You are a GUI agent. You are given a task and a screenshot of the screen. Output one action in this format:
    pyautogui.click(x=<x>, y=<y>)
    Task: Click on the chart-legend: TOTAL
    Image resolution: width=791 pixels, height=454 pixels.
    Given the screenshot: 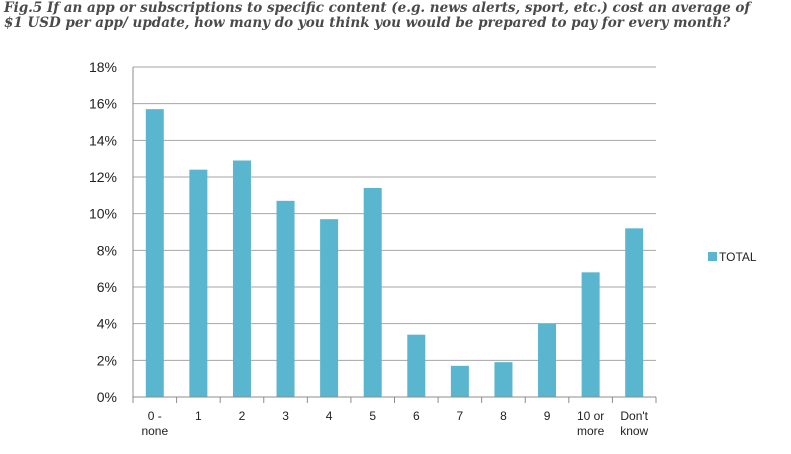 What is the action you would take?
    pyautogui.click(x=732, y=257)
    